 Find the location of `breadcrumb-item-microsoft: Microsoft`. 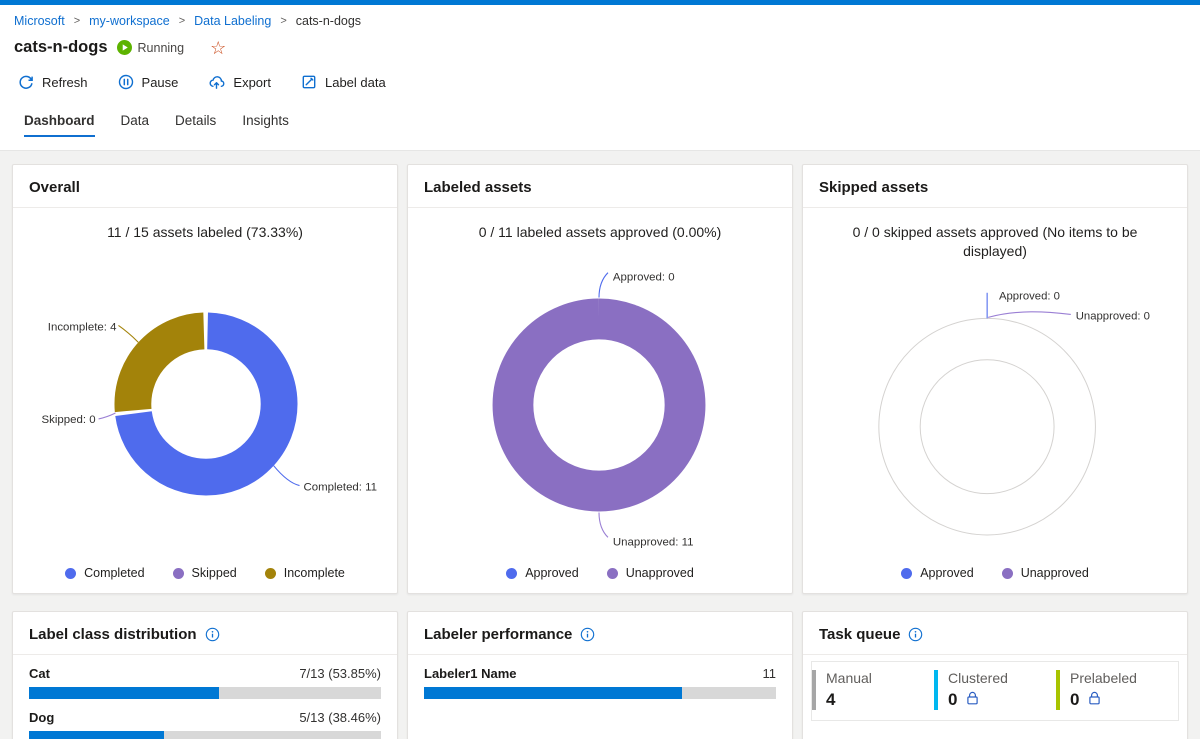

breadcrumb-item-microsoft: Microsoft is located at coordinates (39, 21).